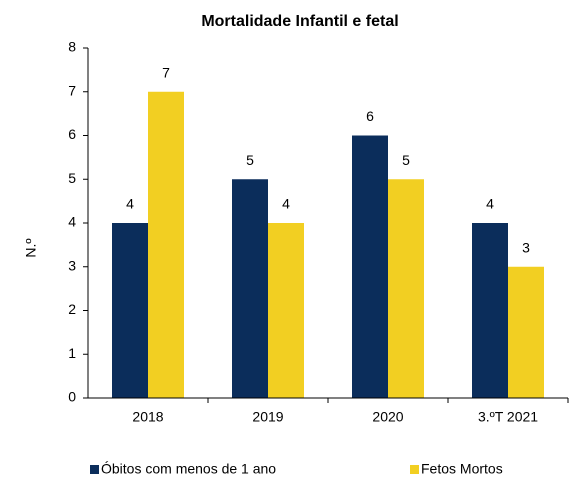 This screenshot has height=488, width=576. Describe the element at coordinates (72, 47) in the screenshot. I see `y-tick-label: 8` at that location.